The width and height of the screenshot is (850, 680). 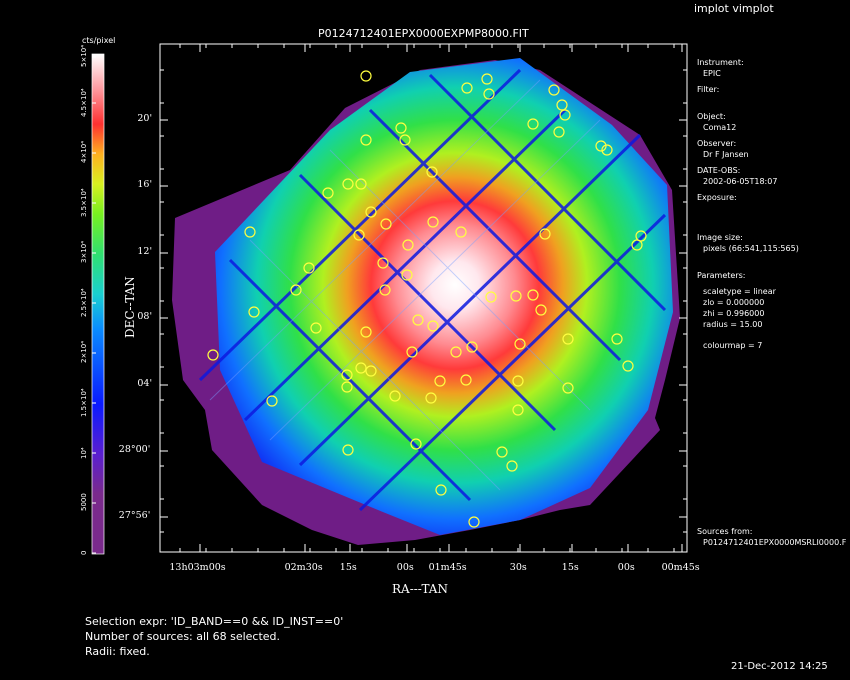 What do you see at coordinates (84, 453) in the screenshot?
I see `colorbar-tick-label: 10⁴` at bounding box center [84, 453].